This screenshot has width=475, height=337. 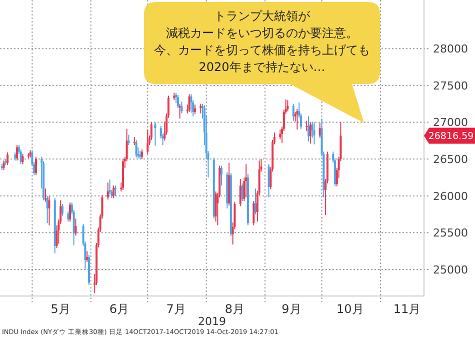 What do you see at coordinates (450, 233) in the screenshot?
I see `y-tick-label: 25500` at bounding box center [450, 233].